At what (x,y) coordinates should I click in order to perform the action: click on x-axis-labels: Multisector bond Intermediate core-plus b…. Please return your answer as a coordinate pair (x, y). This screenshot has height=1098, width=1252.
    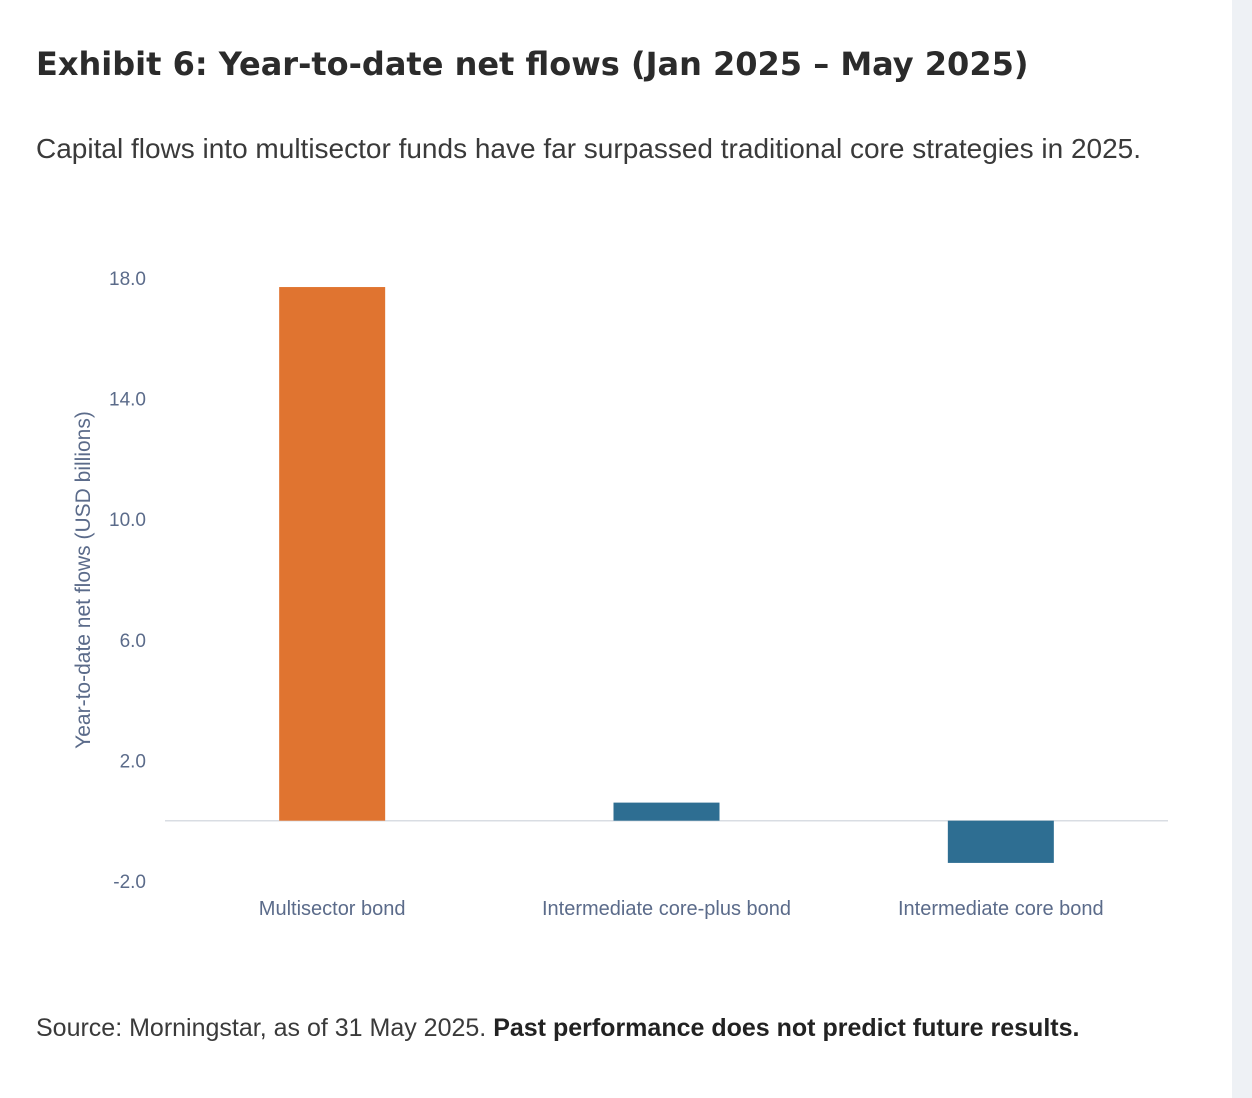
    Looking at the image, I should click on (681, 909).